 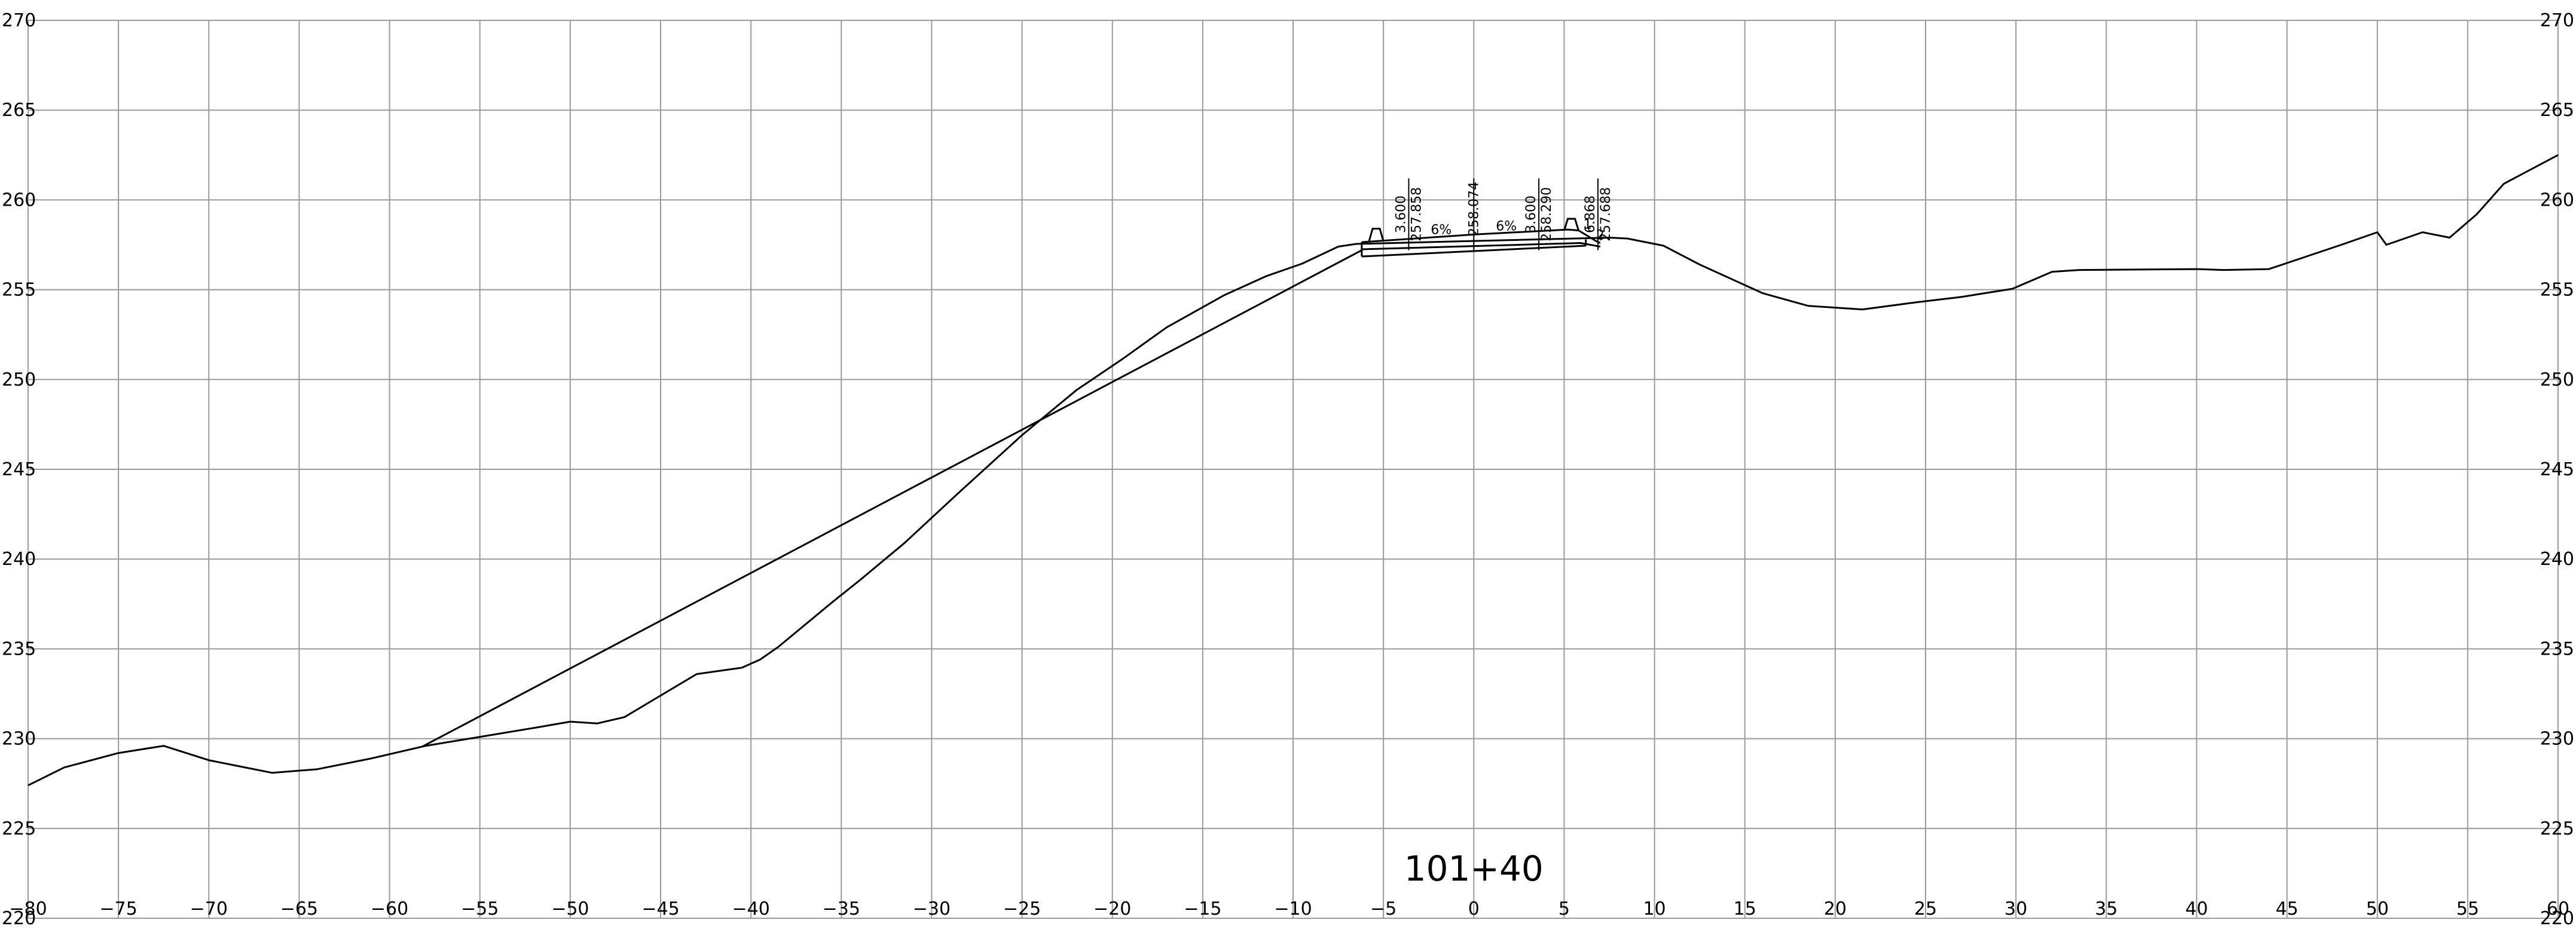 I want to click on x-tick-label: 5, so click(x=1565, y=909).